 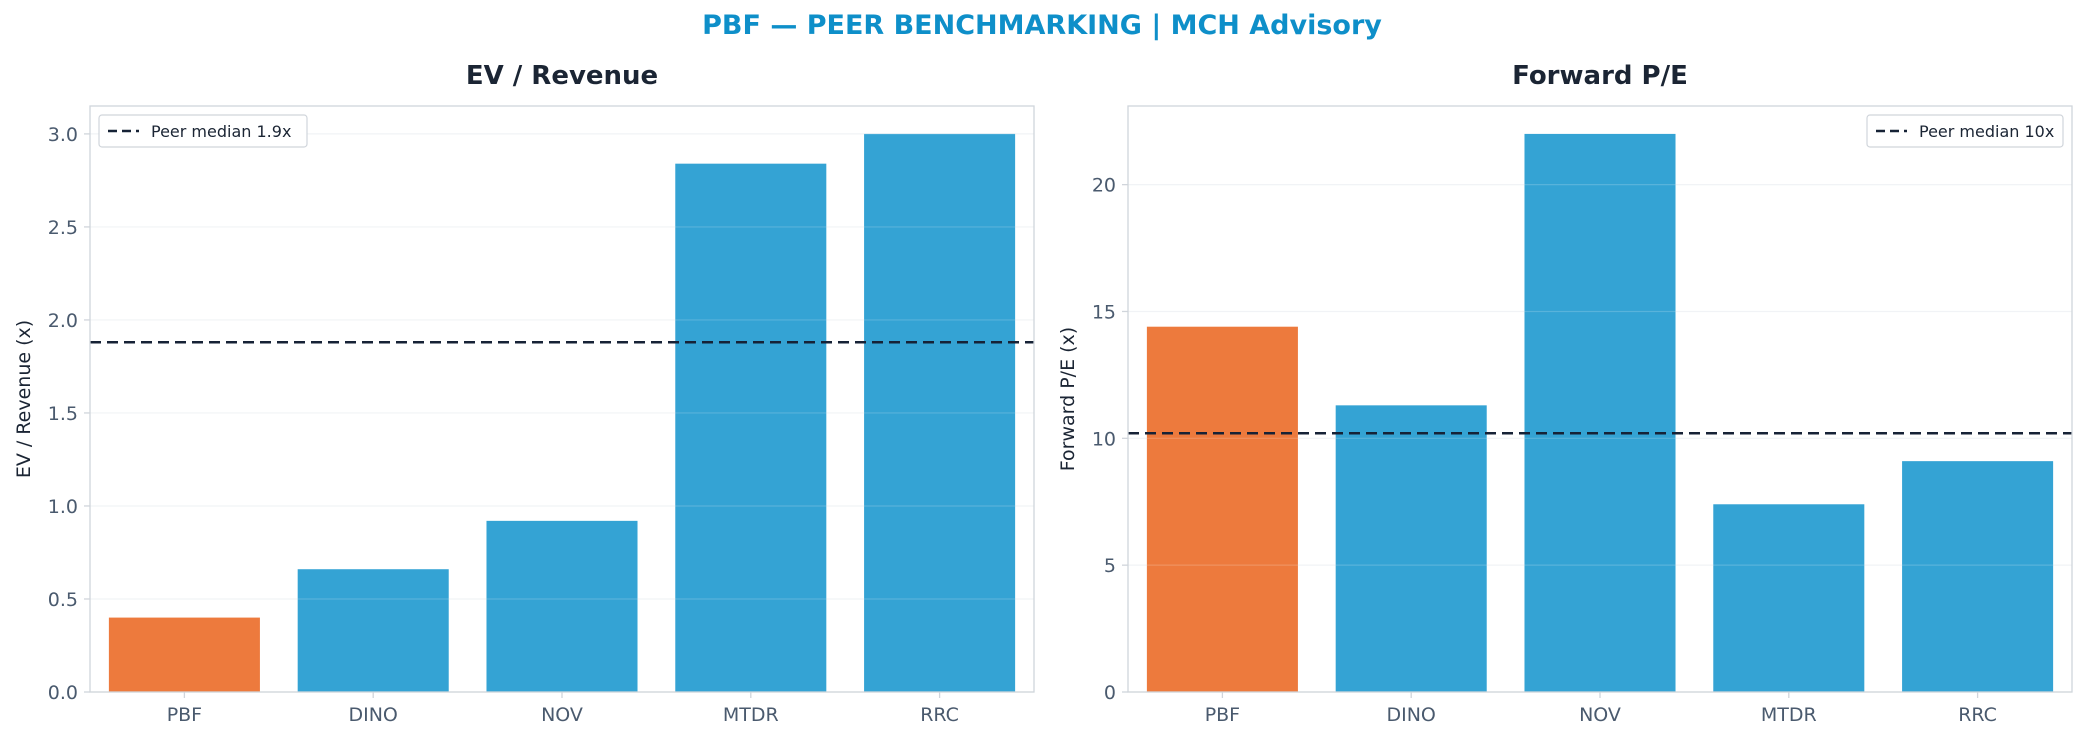 I want to click on chart-title: EV / Revenue, so click(x=562, y=76).